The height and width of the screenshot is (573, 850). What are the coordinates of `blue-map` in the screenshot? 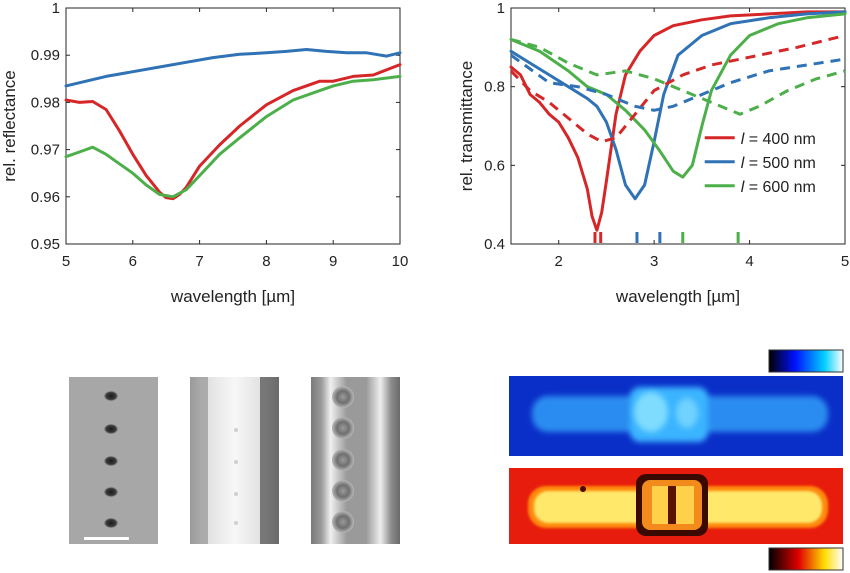 It's located at (676, 416).